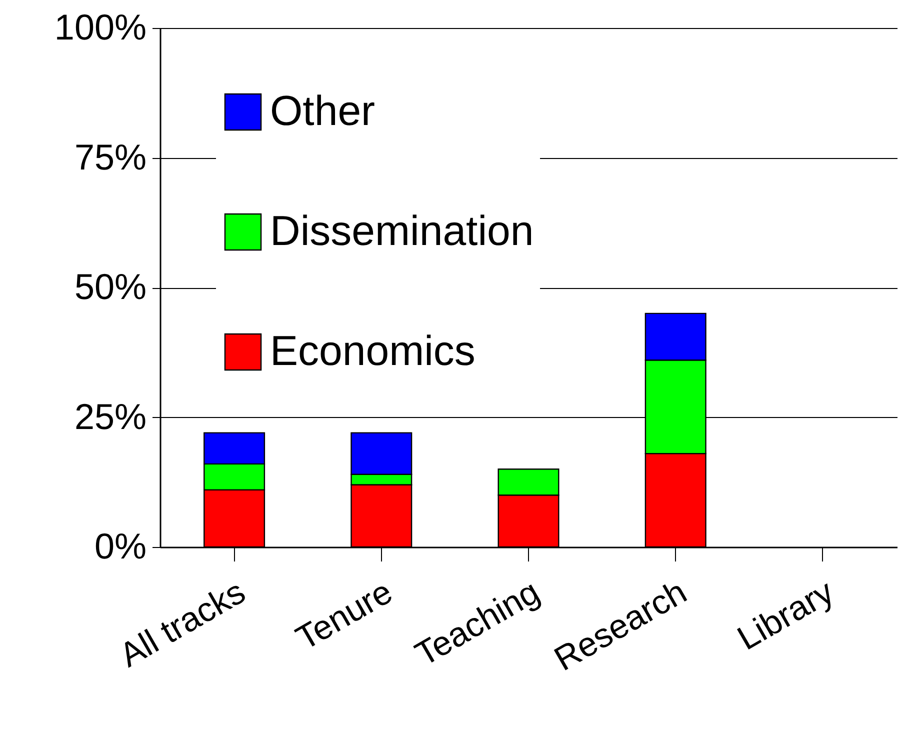  Describe the element at coordinates (100, 27) in the screenshot. I see `y-tick-label: 100%` at that location.